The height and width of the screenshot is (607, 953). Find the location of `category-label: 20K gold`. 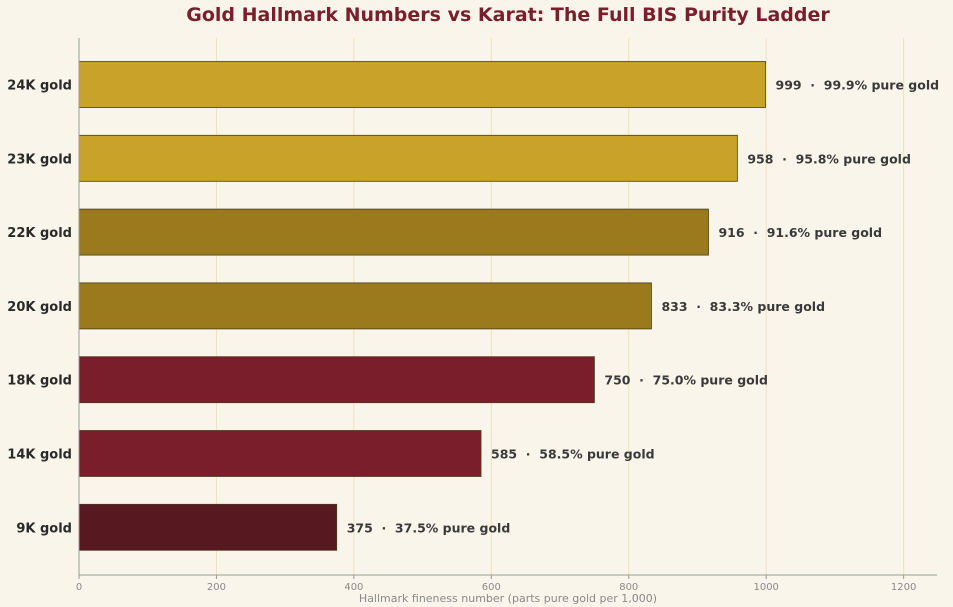

category-label: 20K gold is located at coordinates (39, 307).